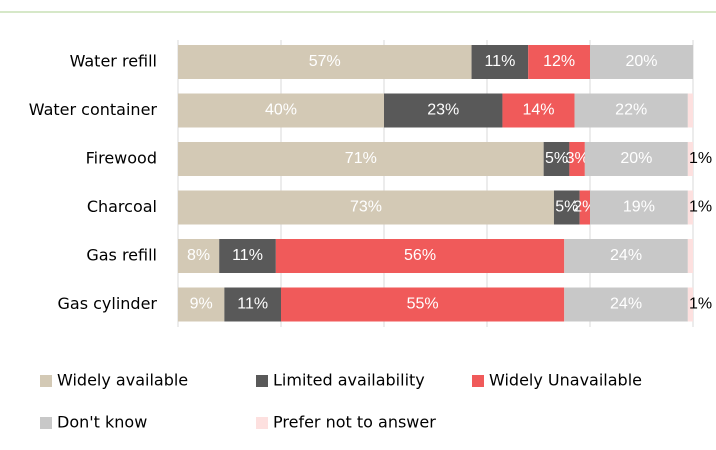  What do you see at coordinates (121, 158) in the screenshot?
I see `category-label: Firewood` at bounding box center [121, 158].